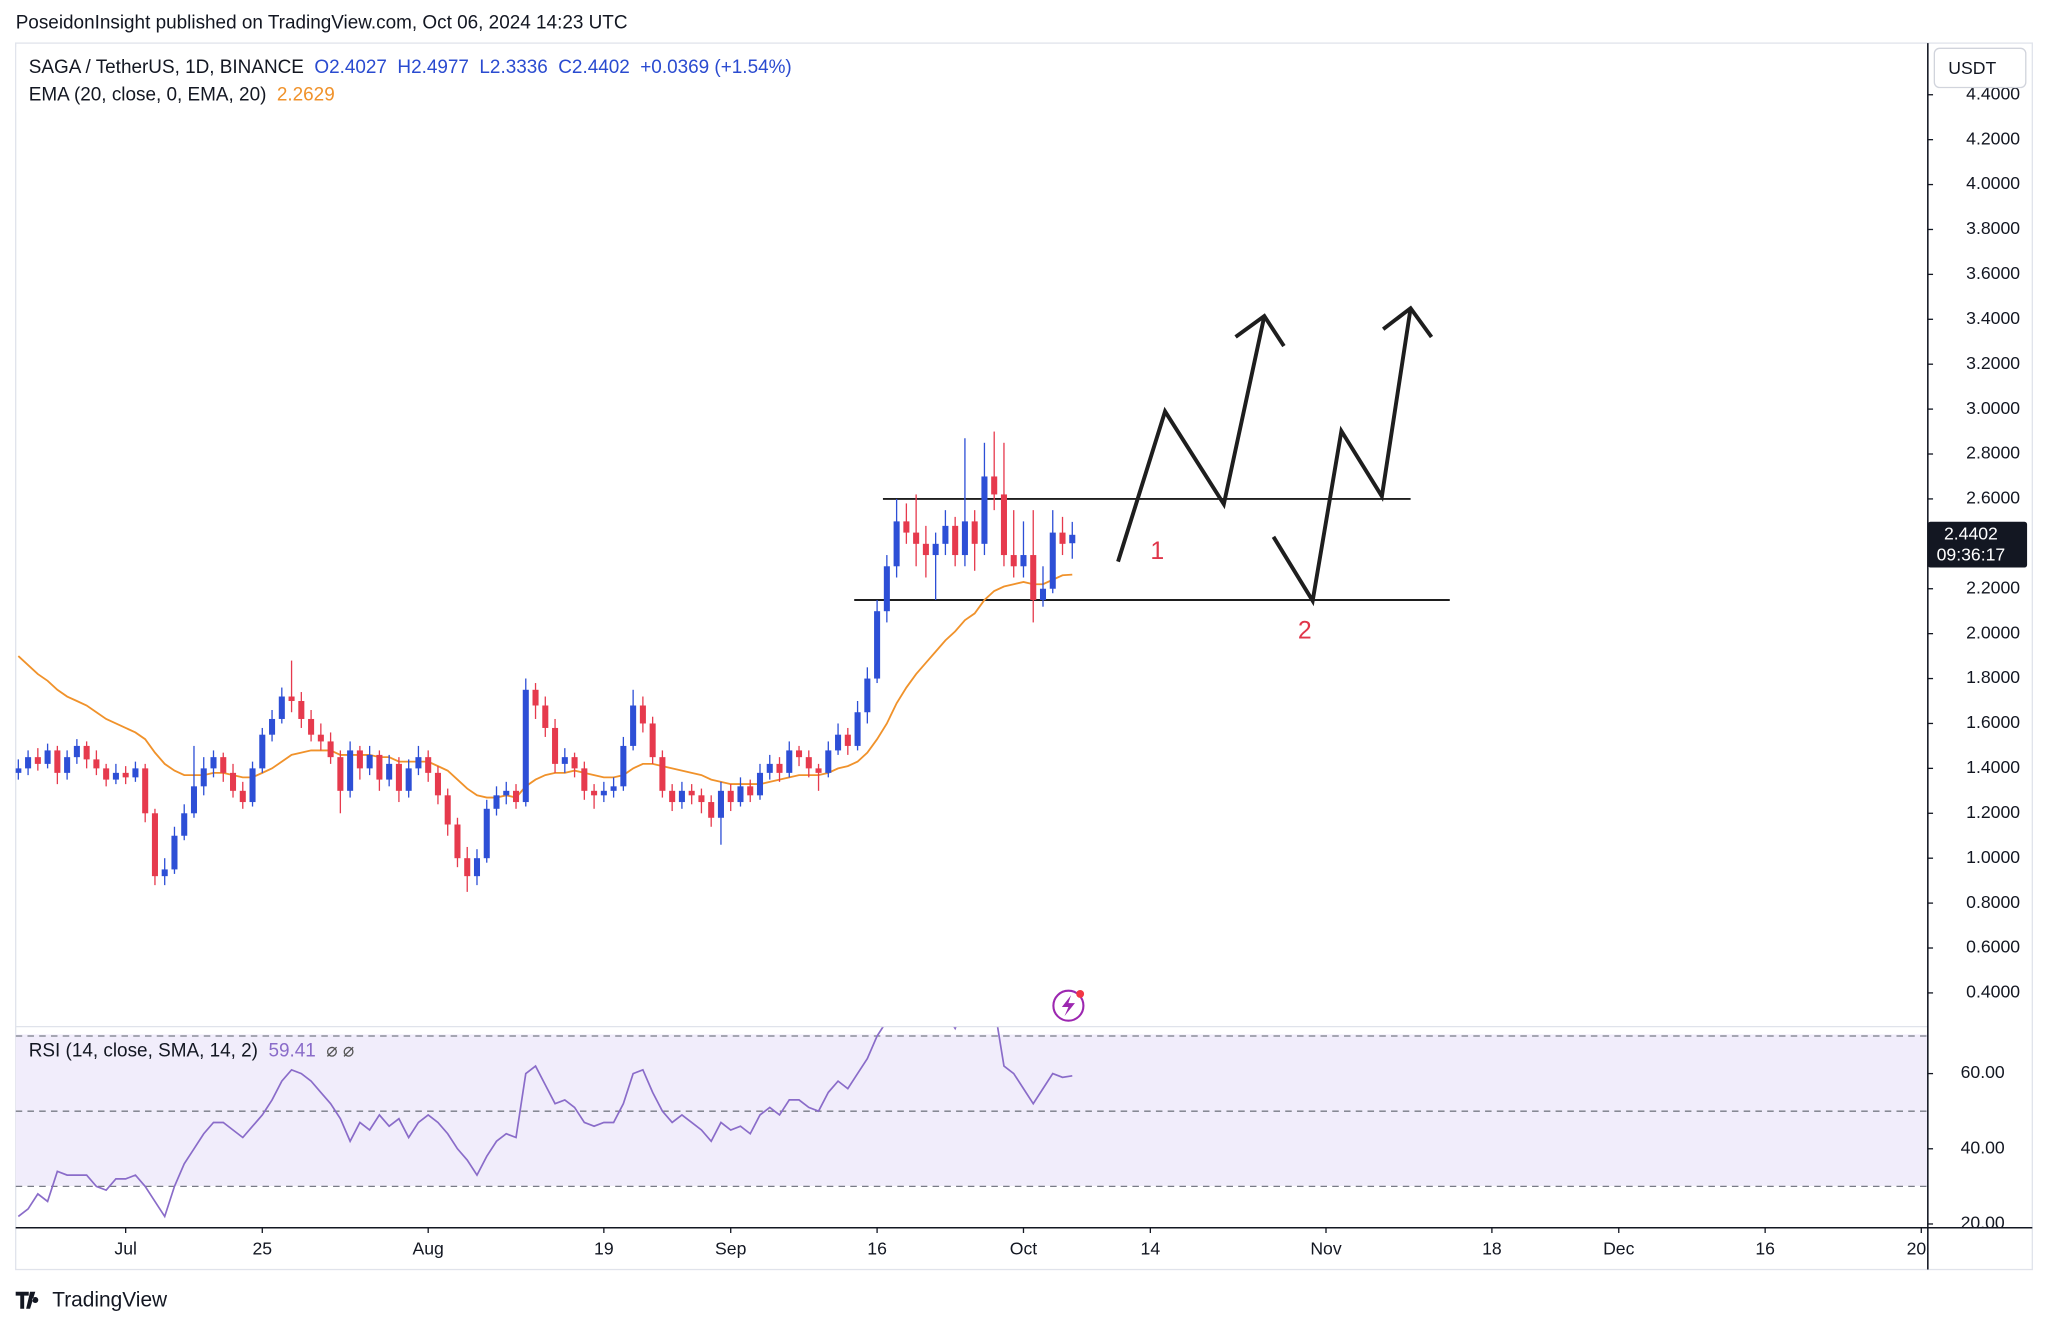  Describe the element at coordinates (594, 67) in the screenshot. I see `close-value: C2.4402` at that location.